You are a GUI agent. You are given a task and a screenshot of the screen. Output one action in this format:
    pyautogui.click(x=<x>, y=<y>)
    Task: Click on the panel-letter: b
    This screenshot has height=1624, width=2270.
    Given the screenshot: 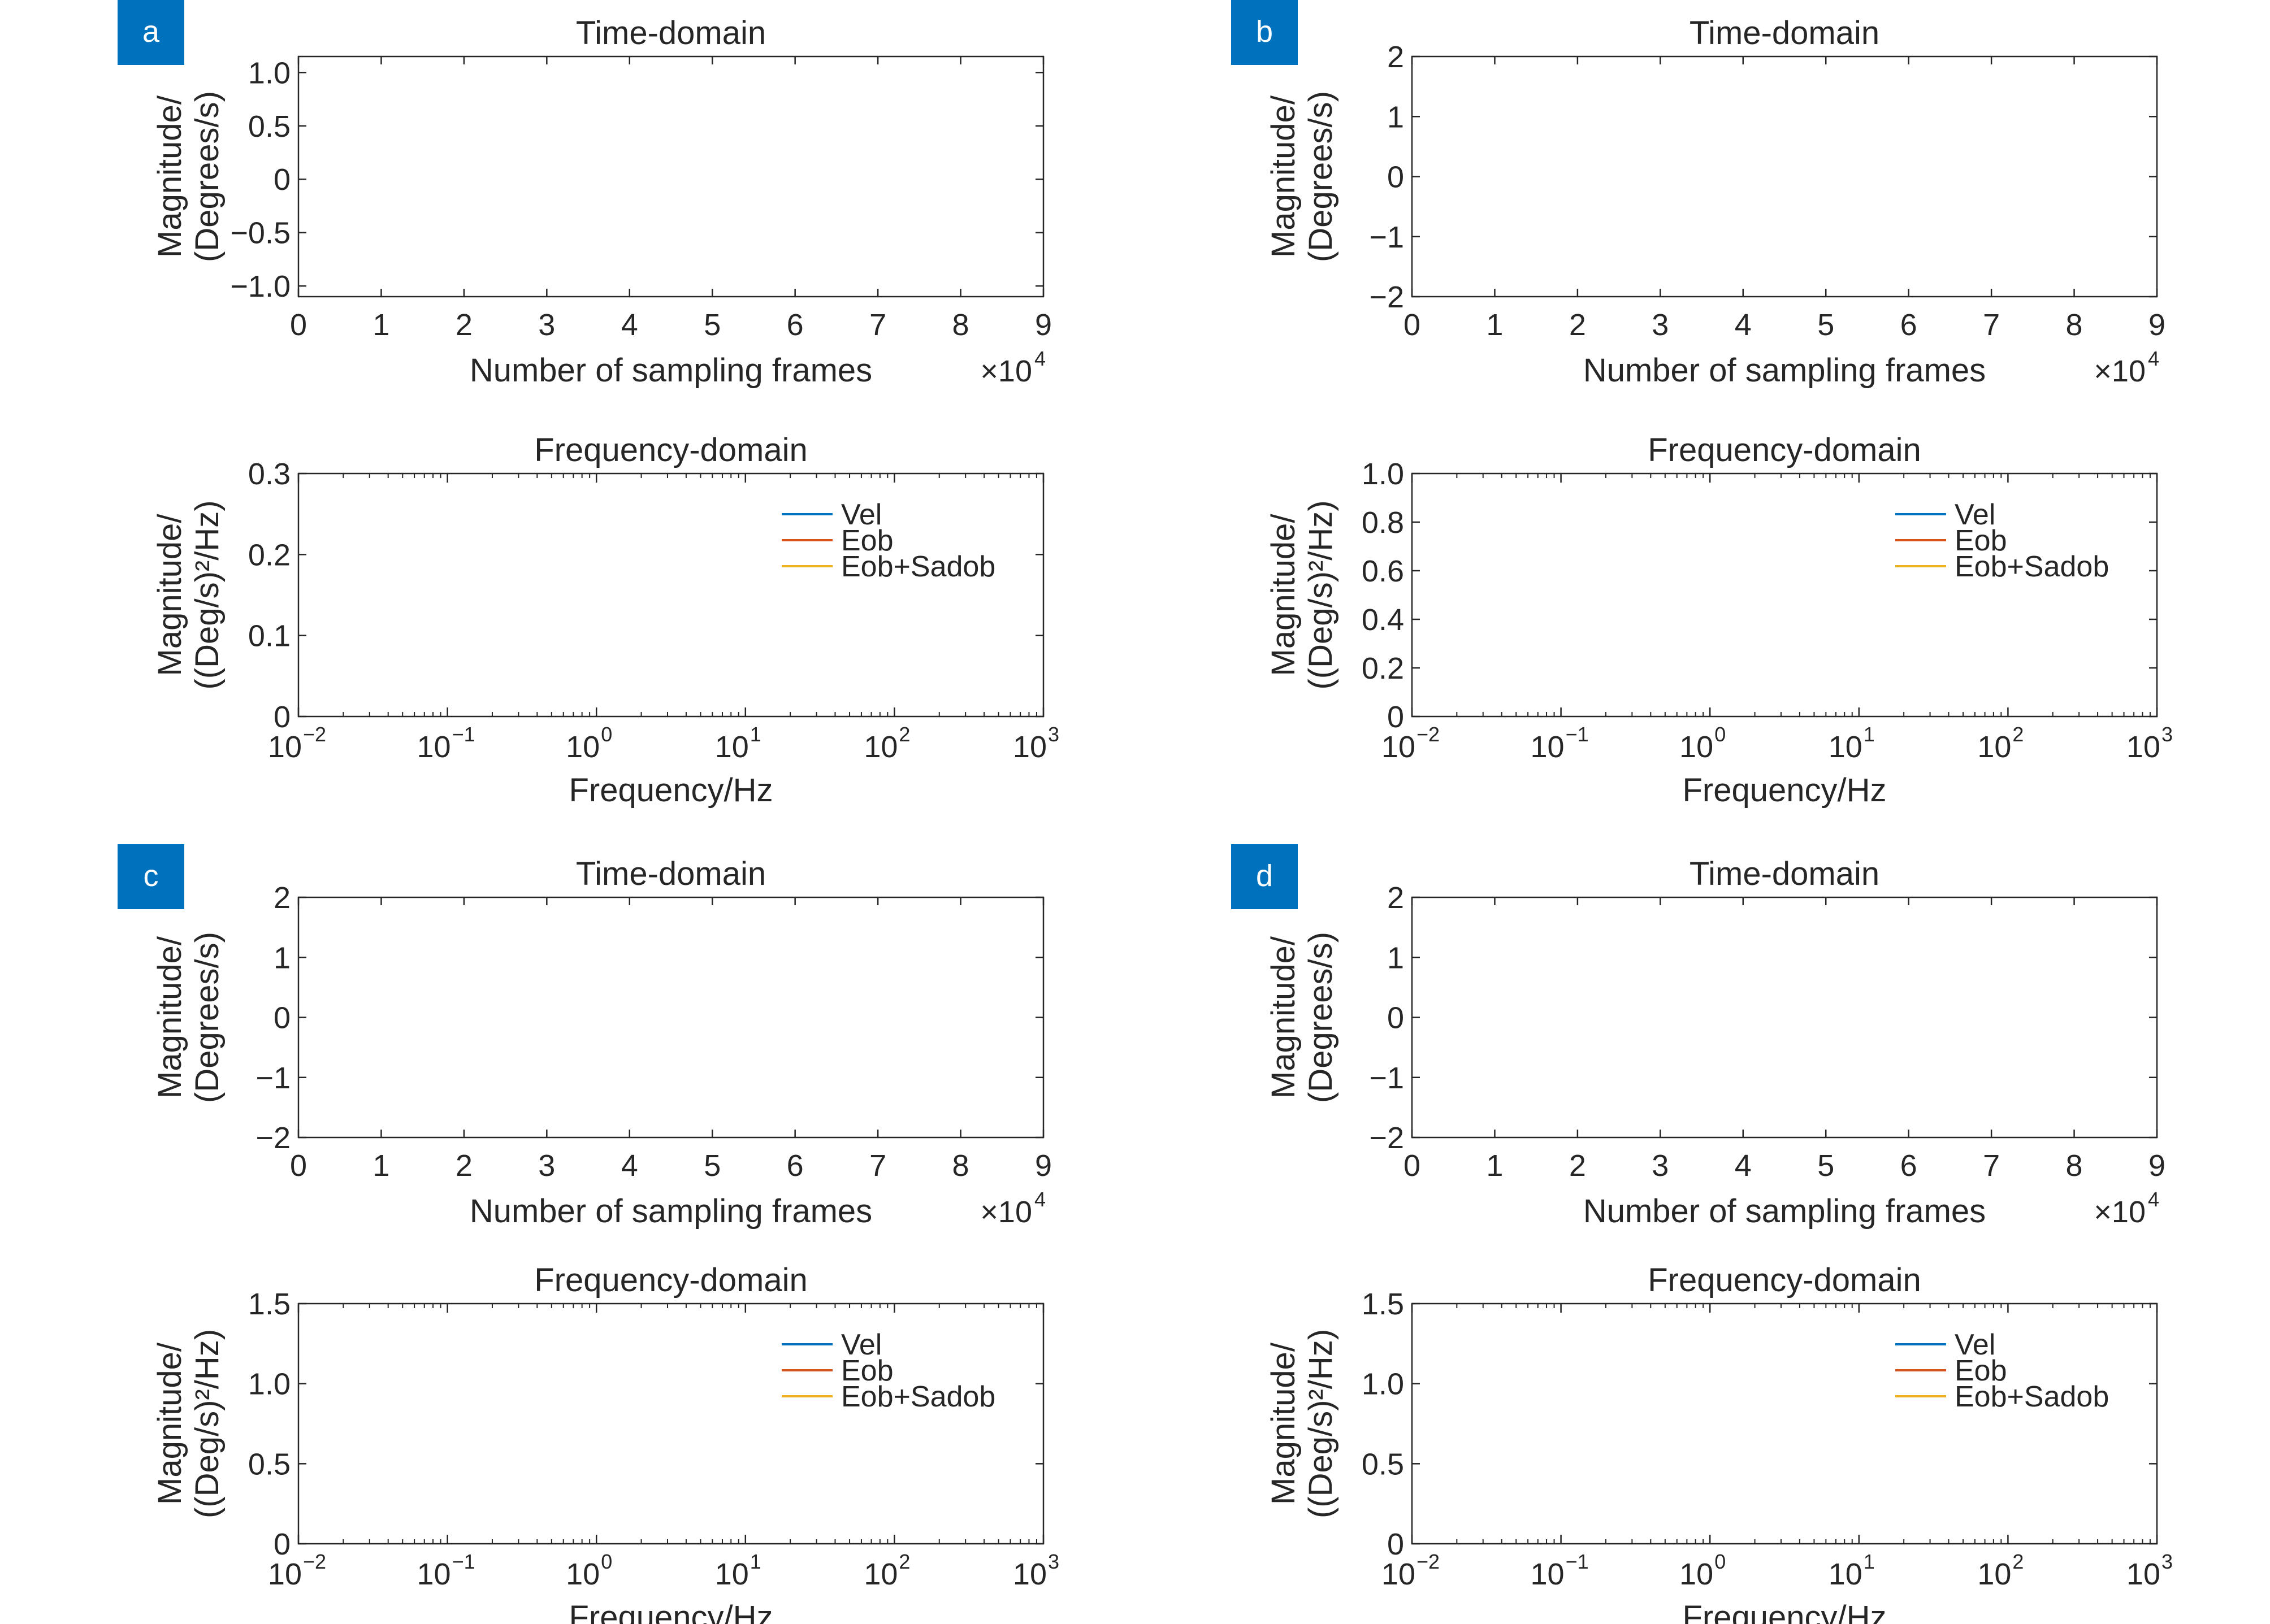 What is the action you would take?
    pyautogui.click(x=1265, y=32)
    